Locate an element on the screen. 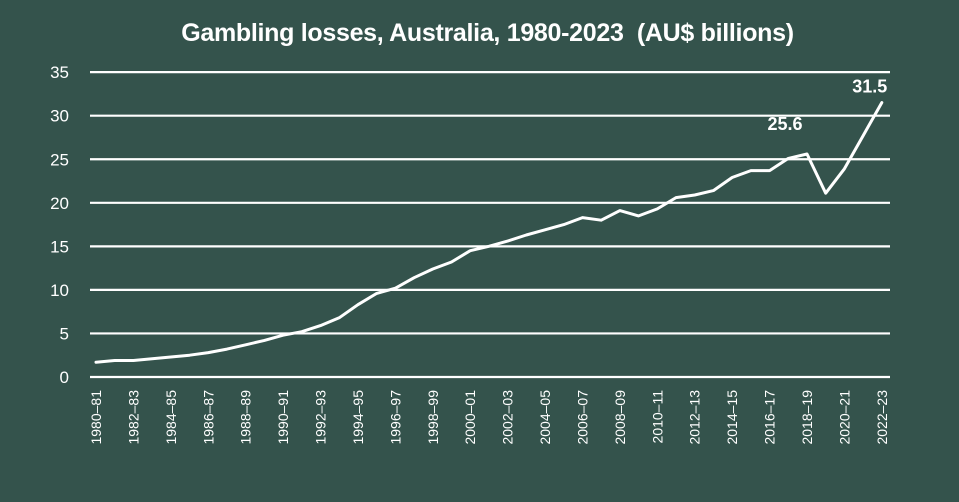 Image resolution: width=959 pixels, height=502 pixels. y-tick-label: 20 is located at coordinates (59, 203).